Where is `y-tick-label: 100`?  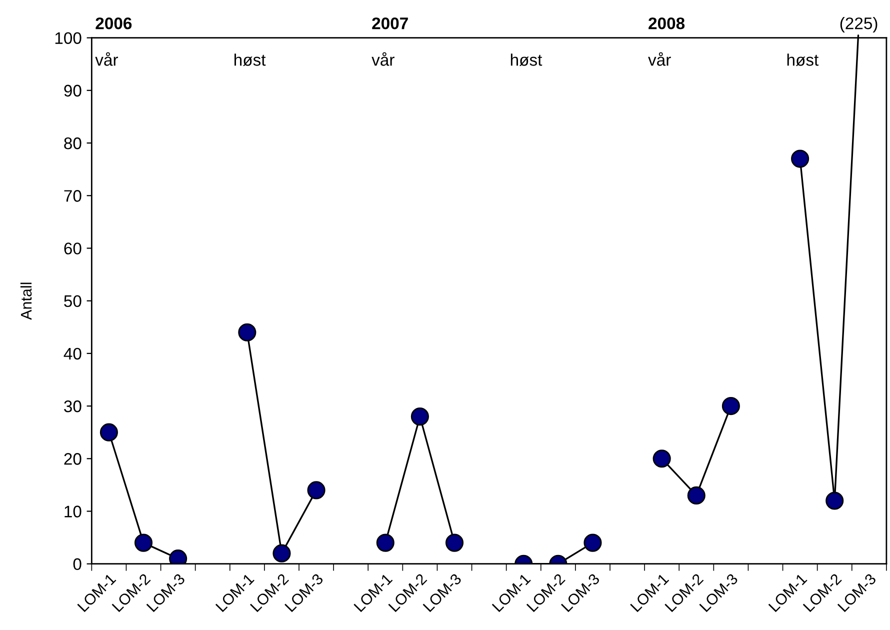 y-tick-label: 100 is located at coordinates (68, 38).